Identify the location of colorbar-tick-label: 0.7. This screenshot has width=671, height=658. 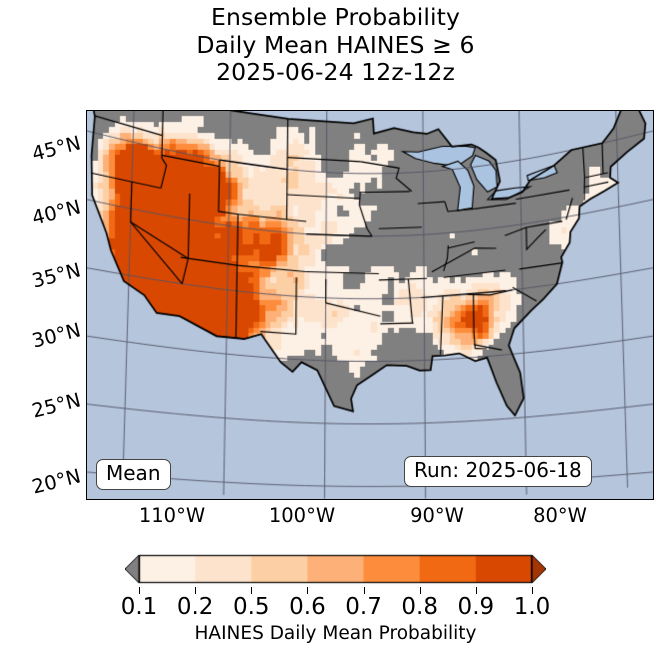
(363, 607).